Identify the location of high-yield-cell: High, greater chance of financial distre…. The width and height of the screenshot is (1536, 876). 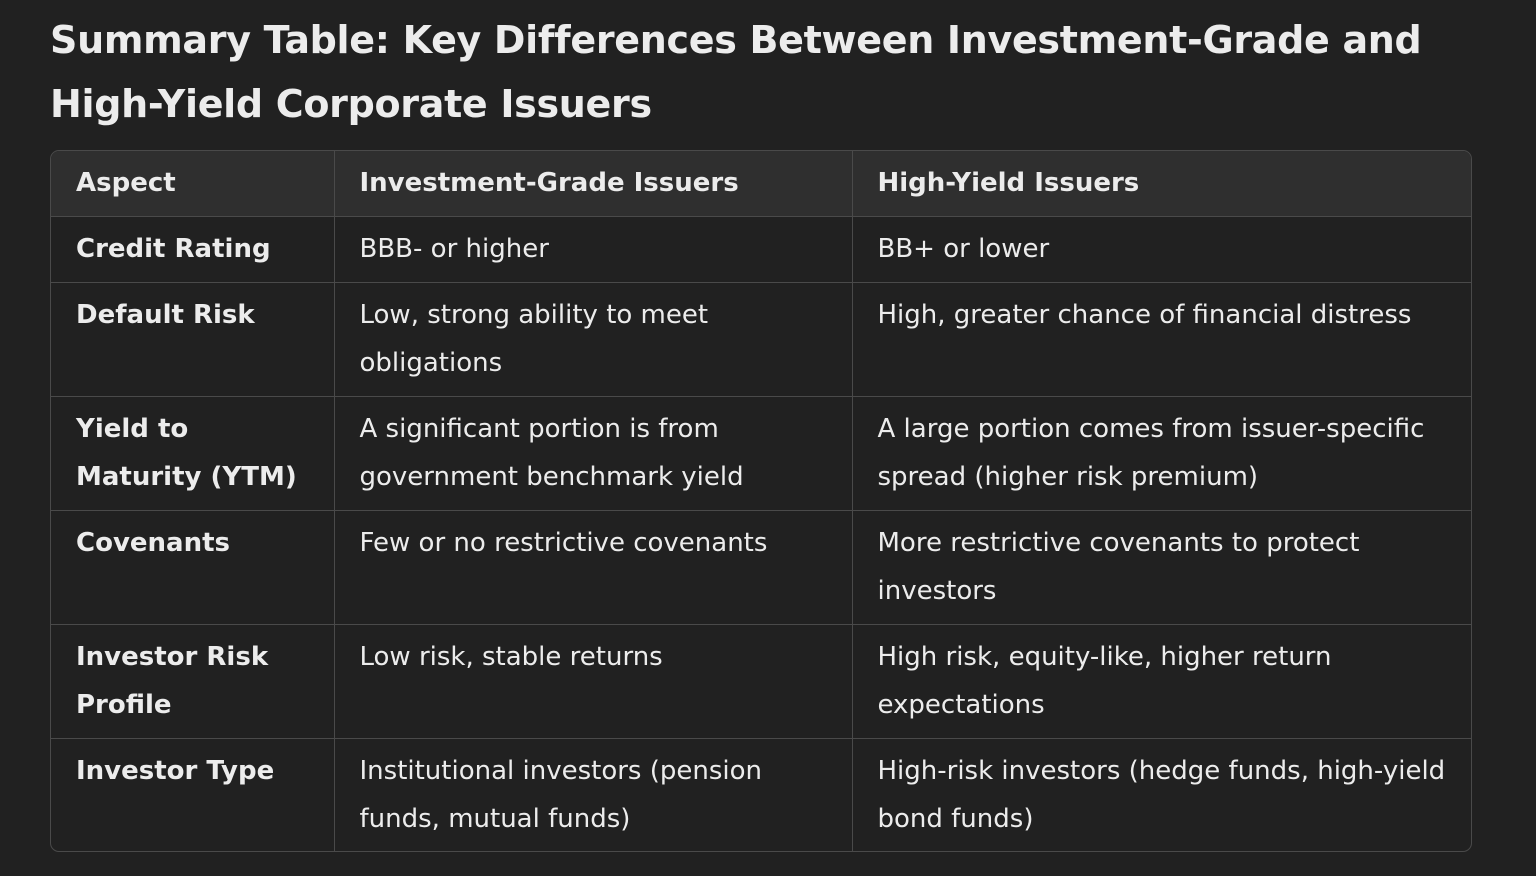
(1161, 339).